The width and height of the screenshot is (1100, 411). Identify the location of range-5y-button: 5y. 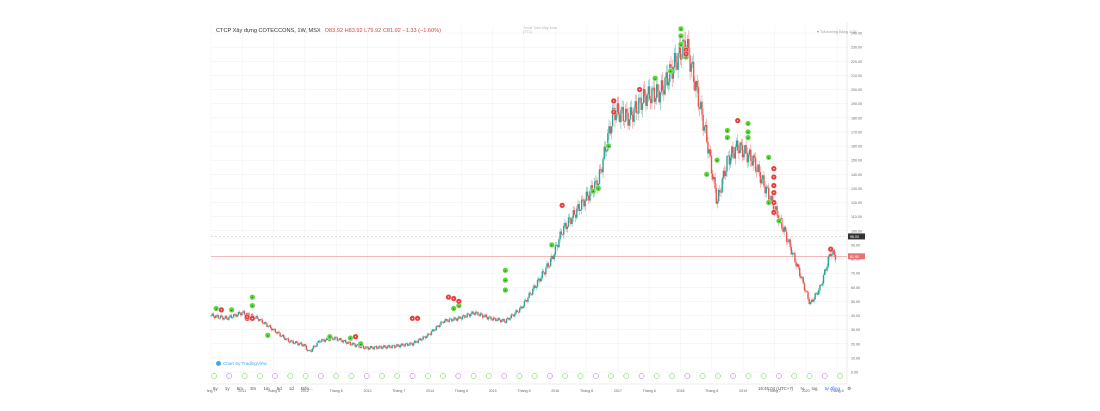
(215, 388).